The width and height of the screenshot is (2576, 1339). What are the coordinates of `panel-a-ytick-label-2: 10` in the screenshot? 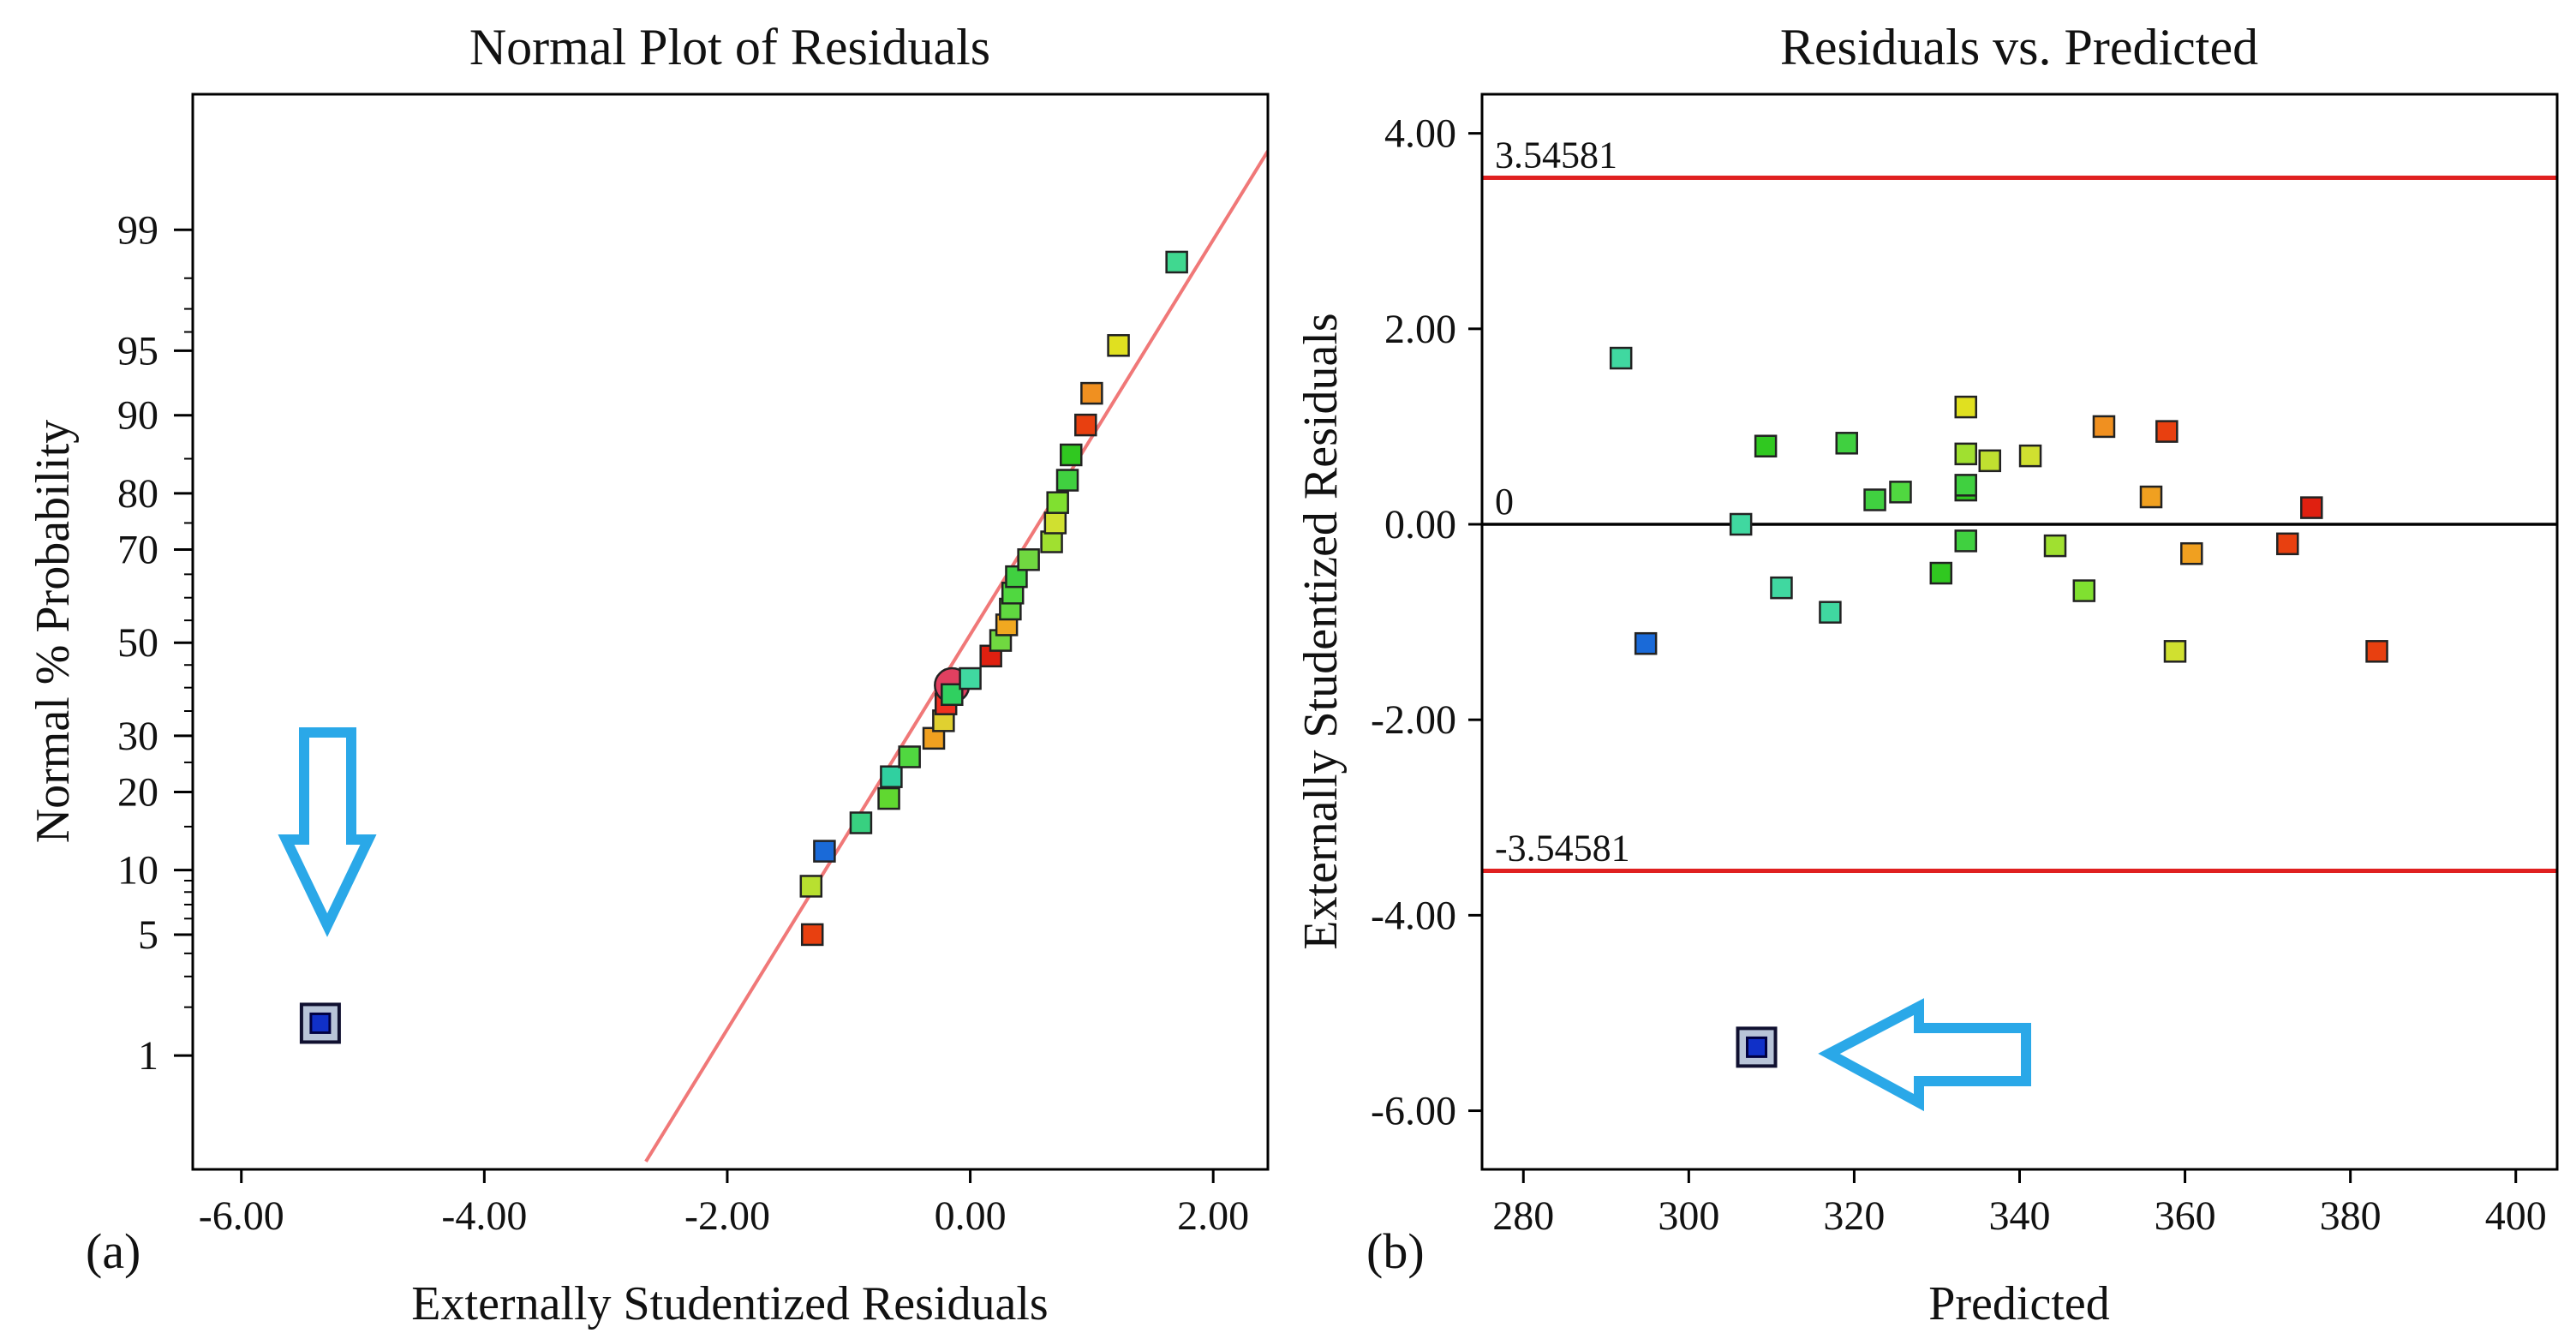 It's located at (138, 871).